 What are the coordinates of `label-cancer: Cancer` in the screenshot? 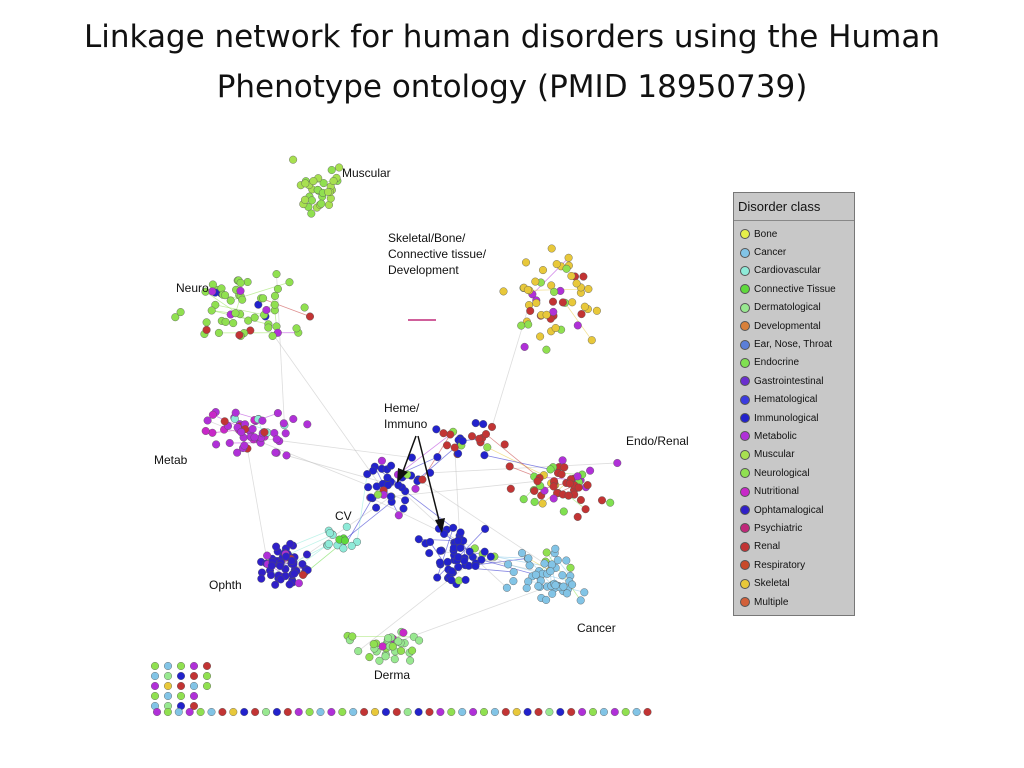 It's located at (596, 628).